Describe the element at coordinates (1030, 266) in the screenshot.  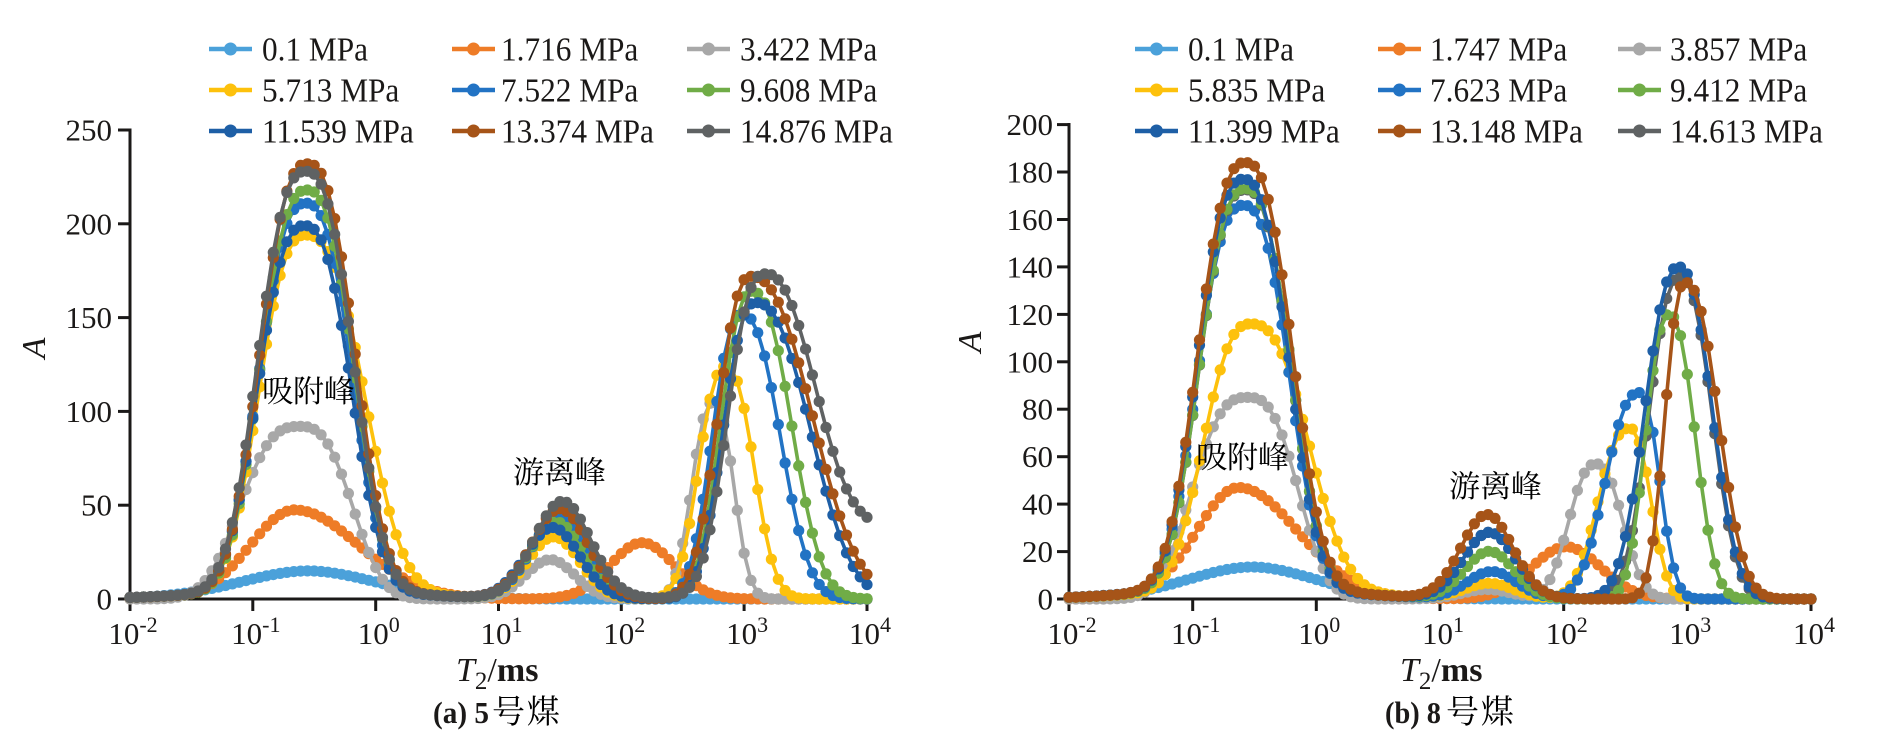
I see `svg-text: 140` at that location.